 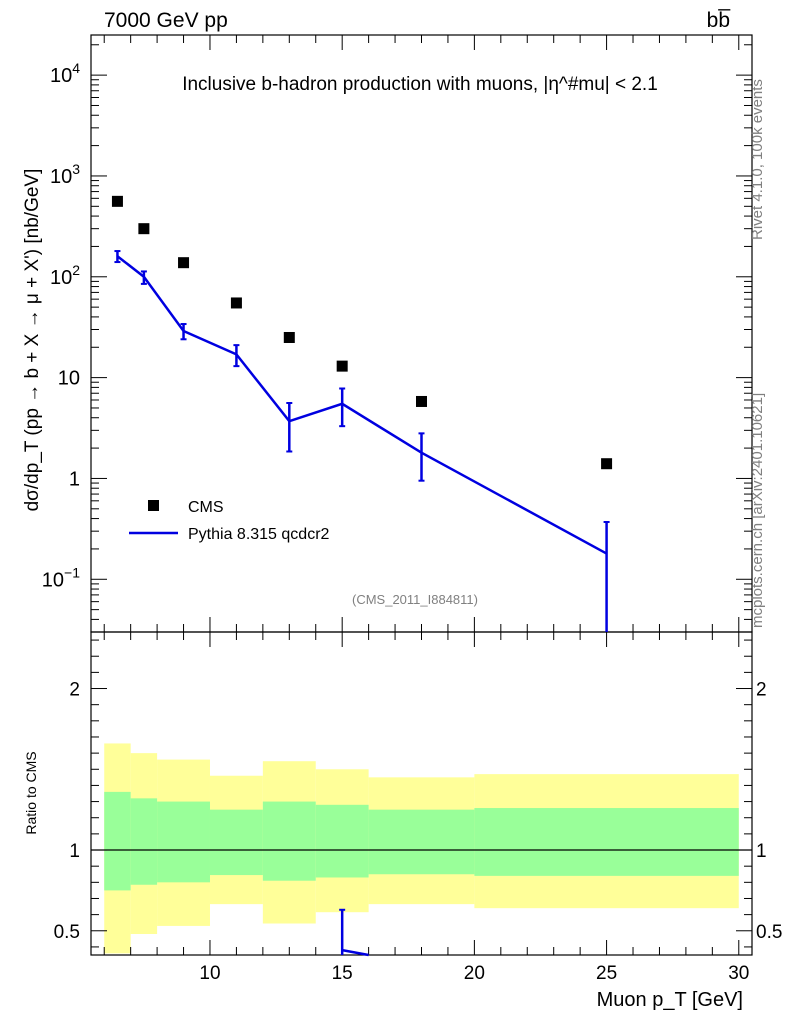 I want to click on ratio-y-tick-label-right: 1, so click(x=761, y=851).